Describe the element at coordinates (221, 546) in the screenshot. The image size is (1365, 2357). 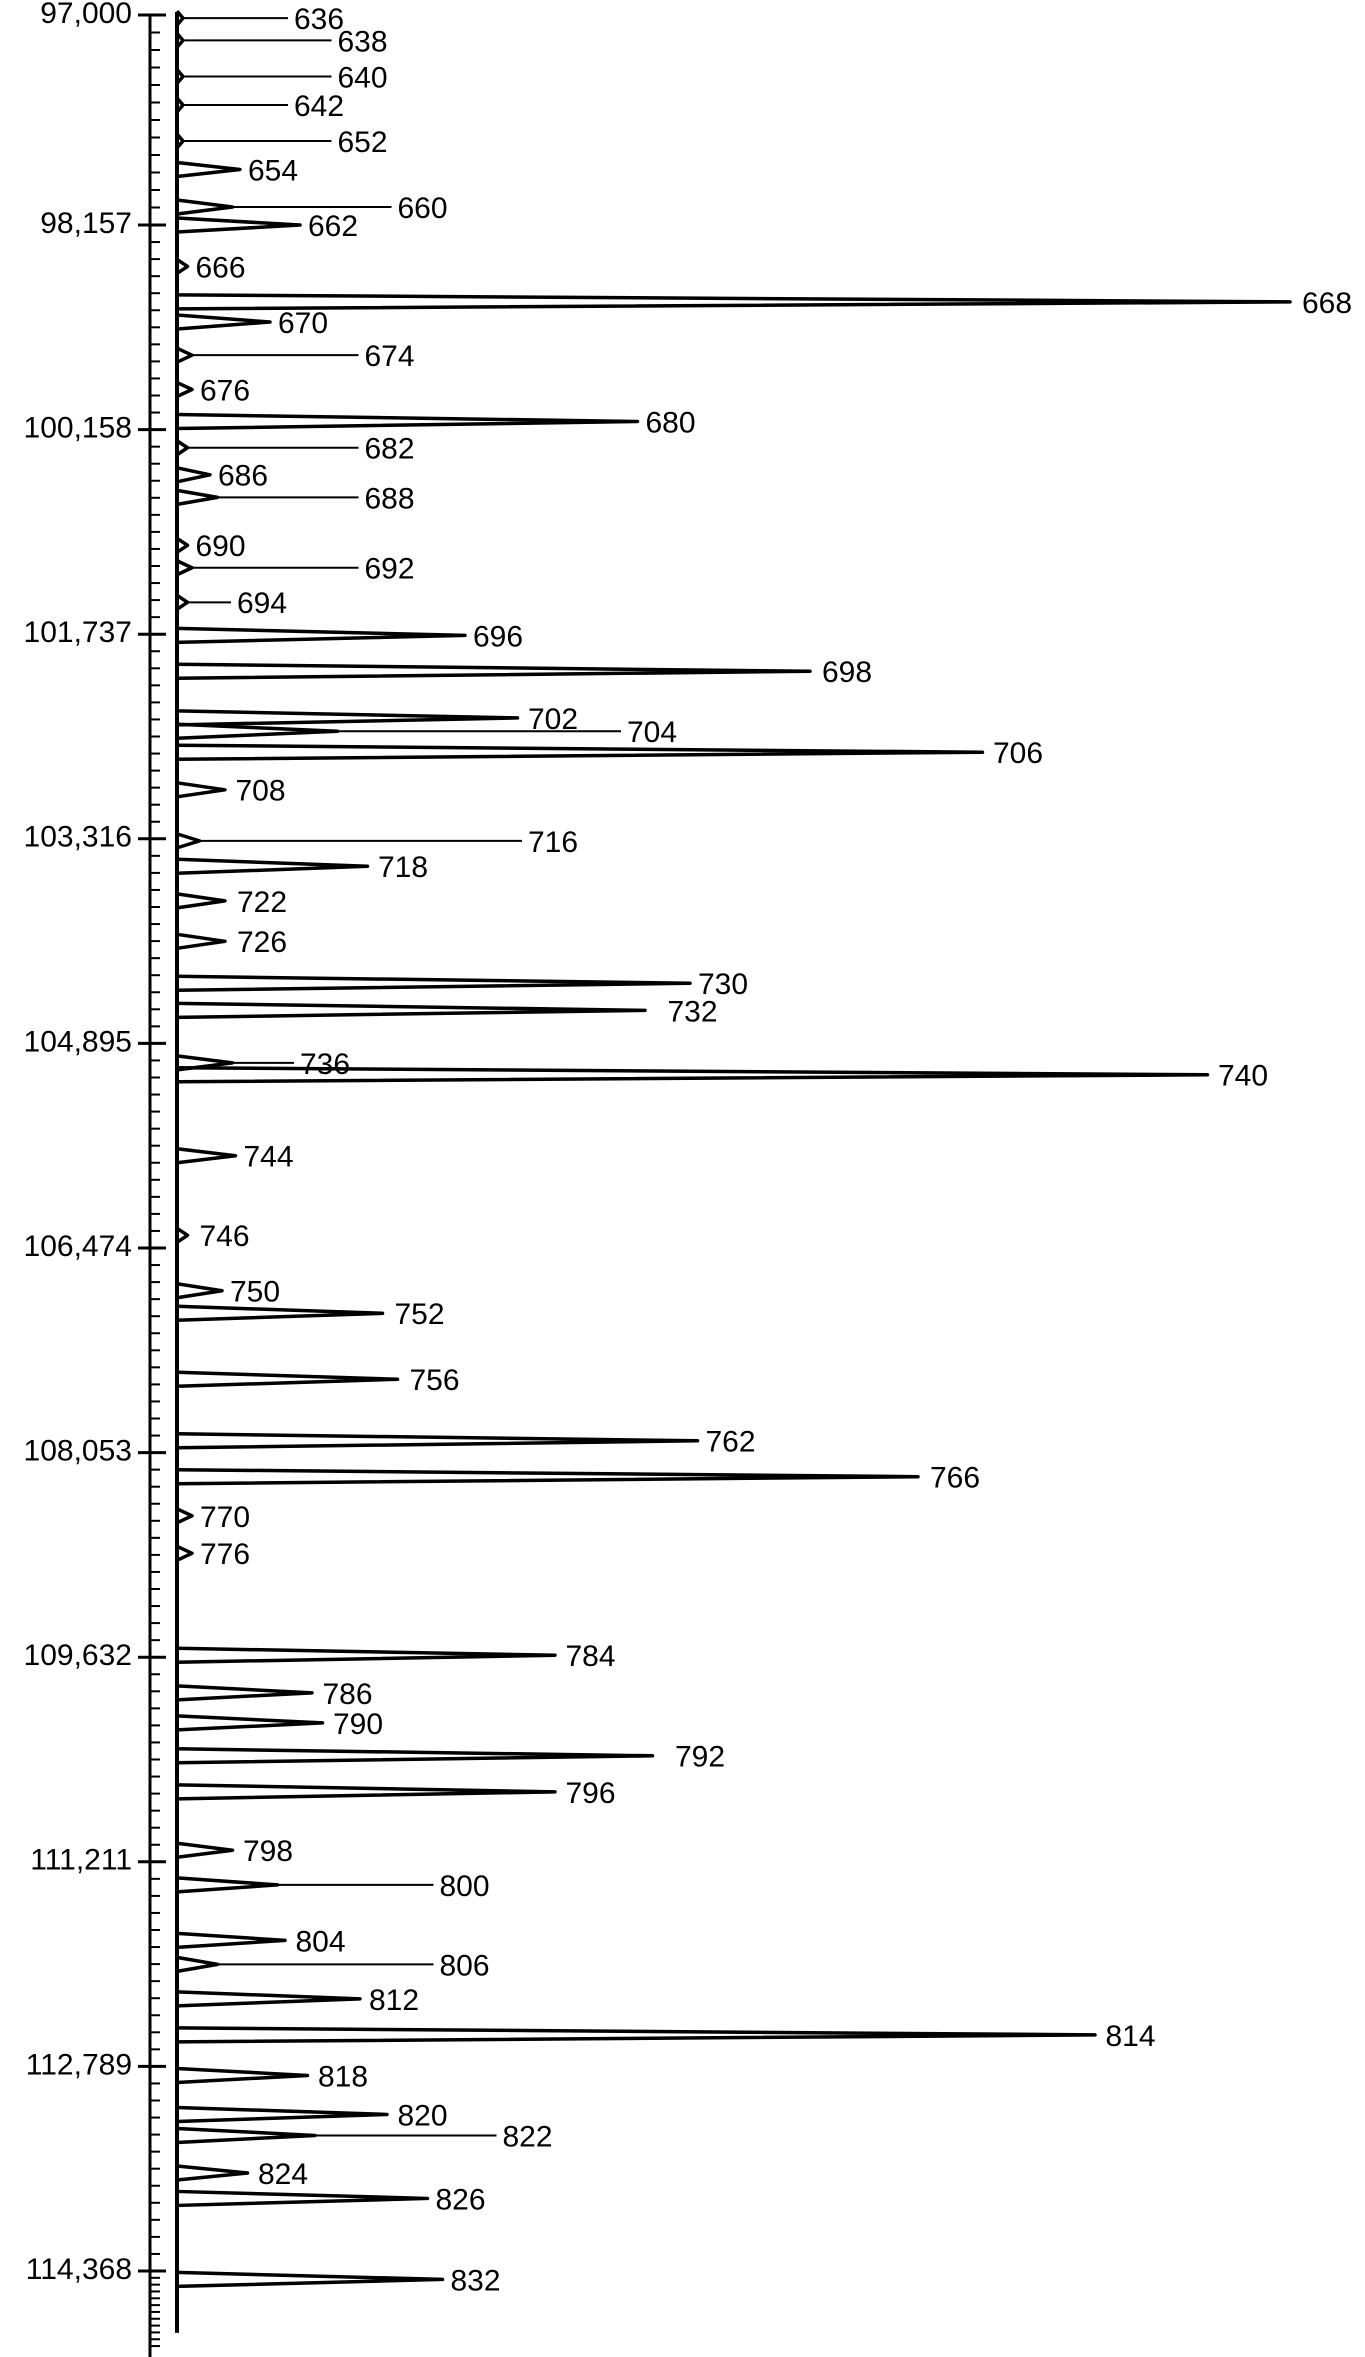
I see `peak-label: 690` at that location.